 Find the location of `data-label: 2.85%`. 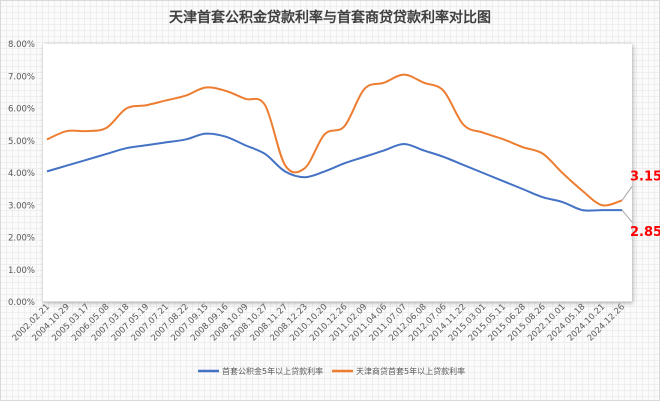

data-label: 2.85% is located at coordinates (645, 232).